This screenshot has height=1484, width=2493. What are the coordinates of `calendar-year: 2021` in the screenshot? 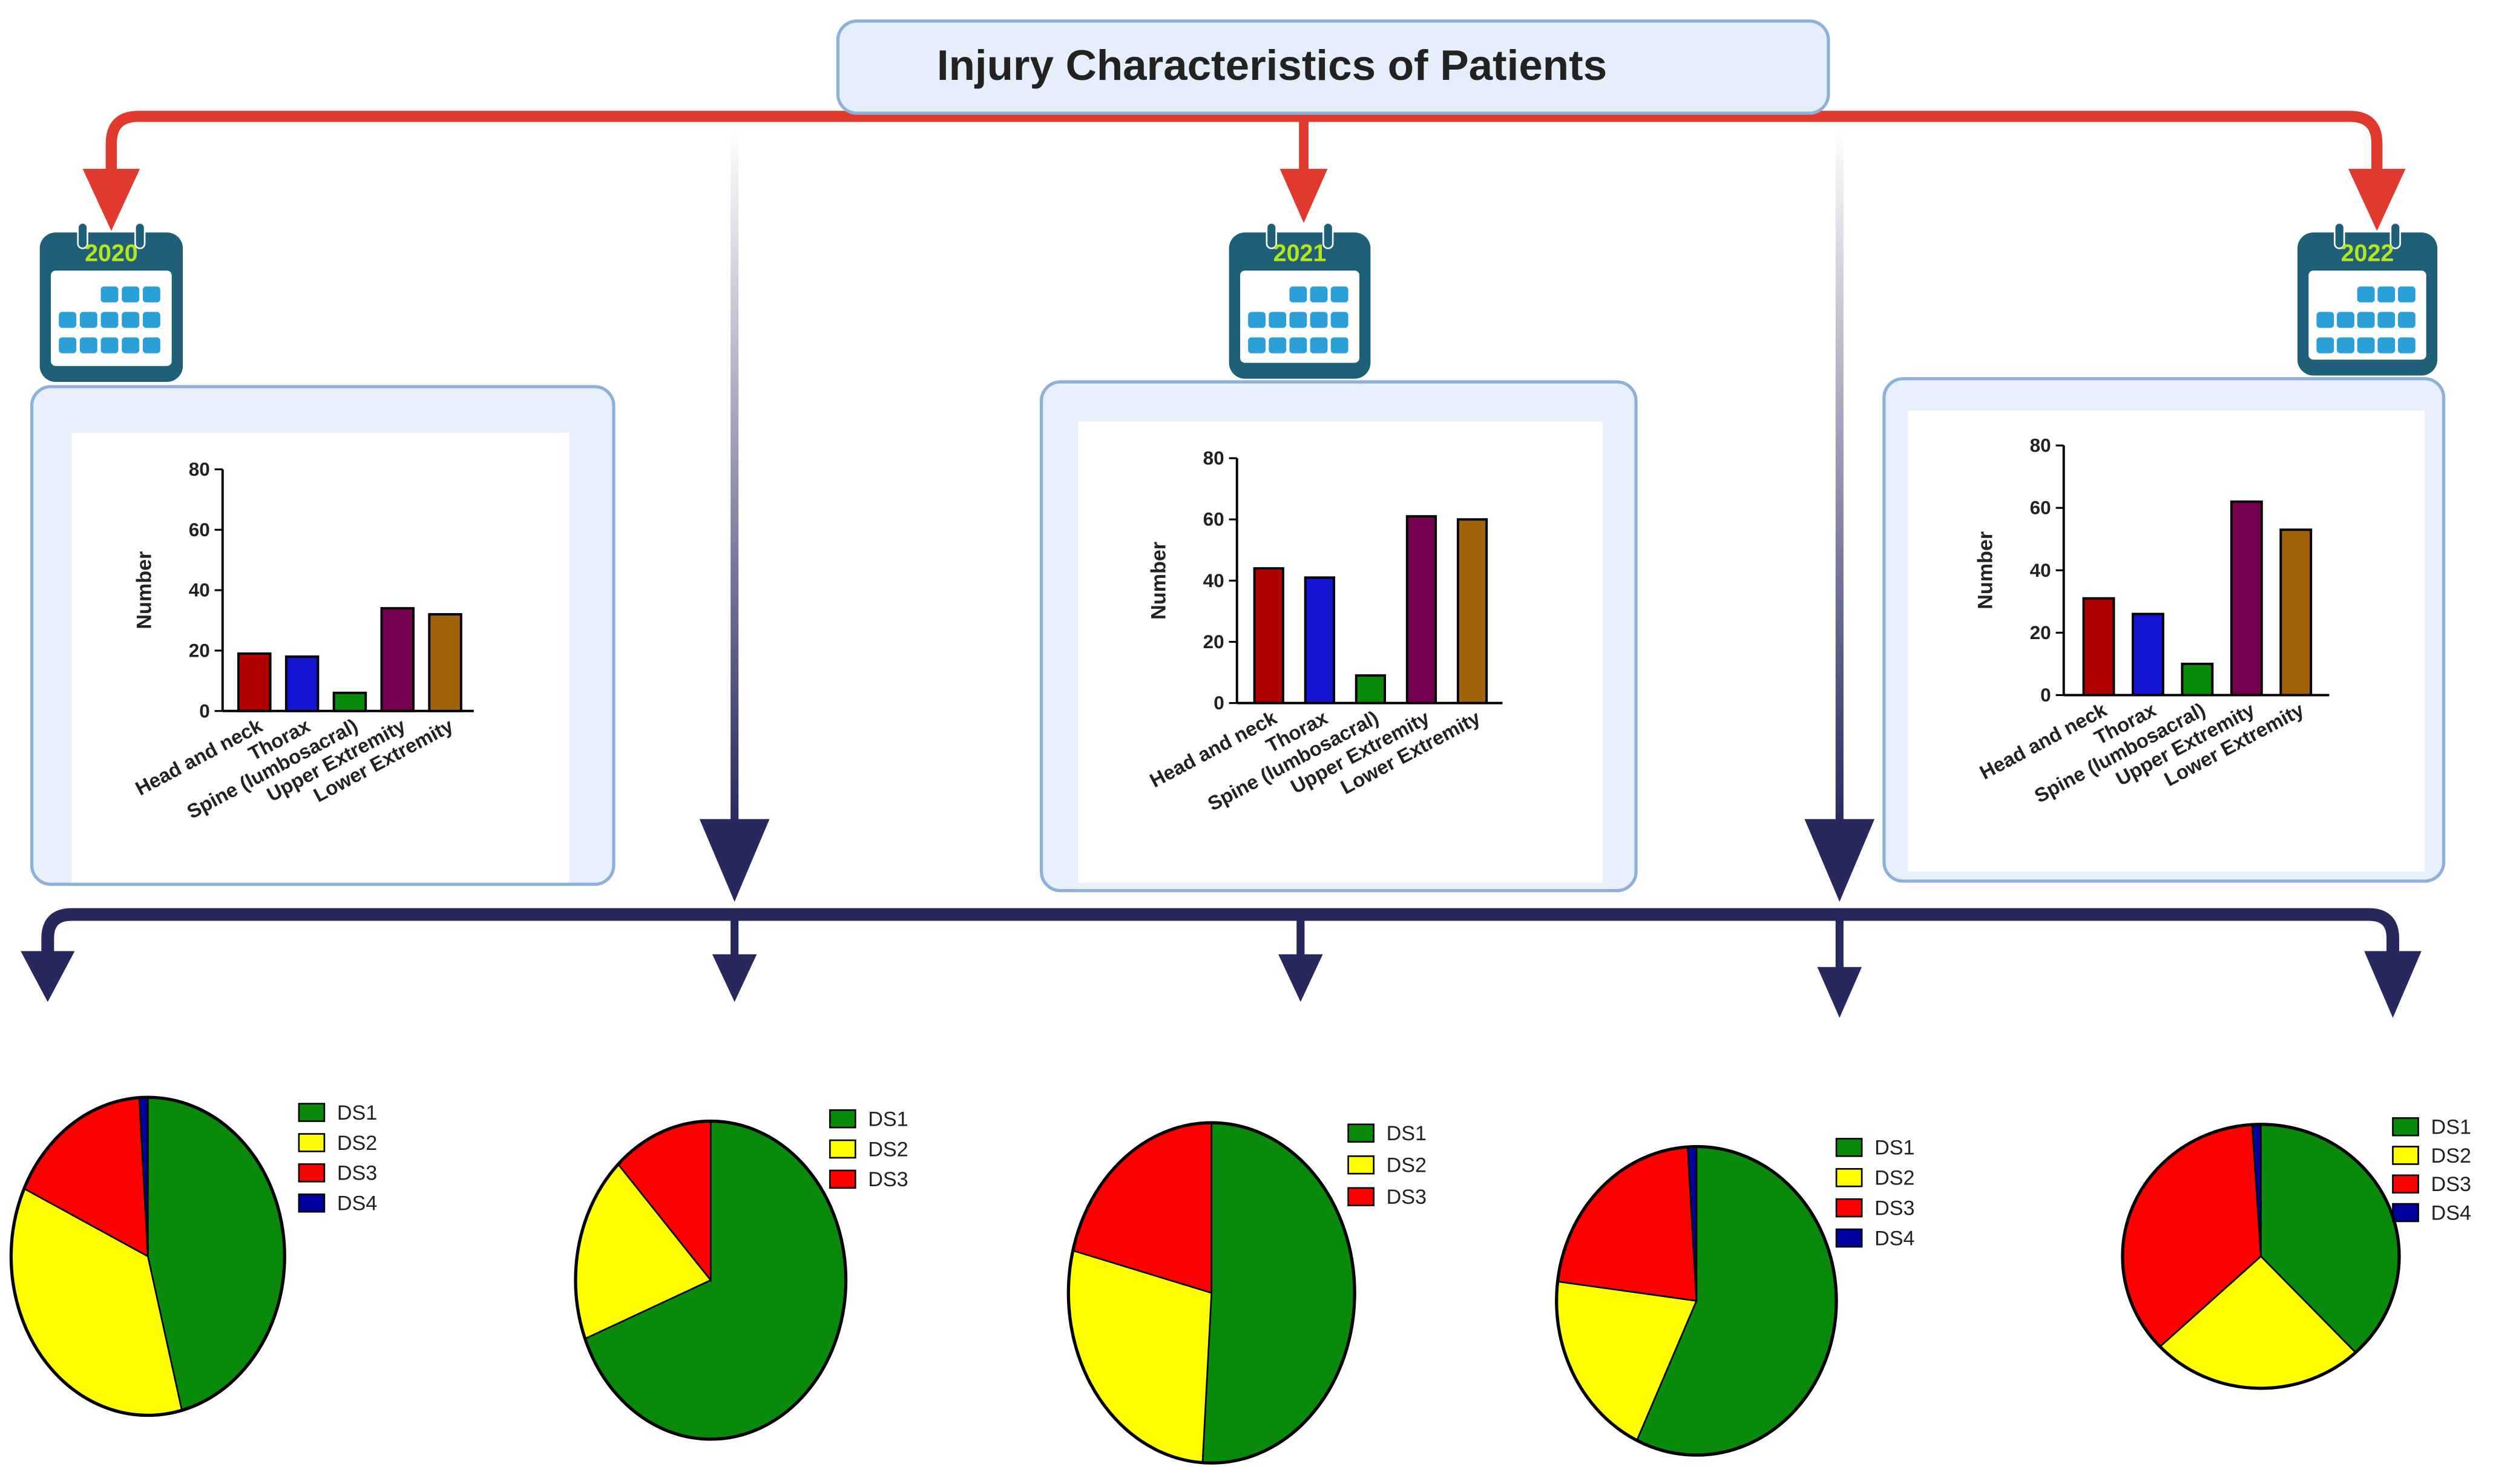 It's located at (1300, 253).